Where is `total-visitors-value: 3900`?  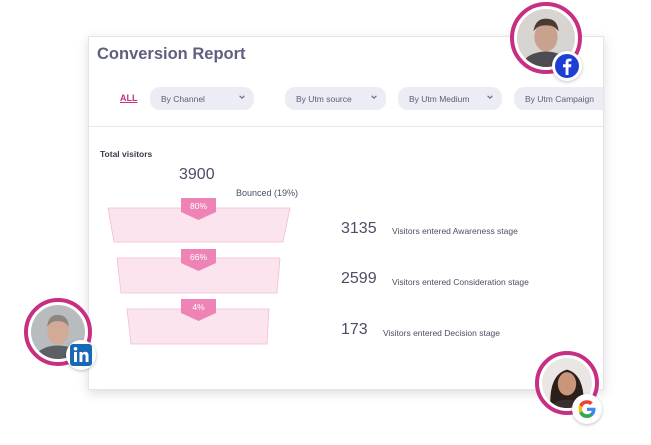 total-visitors-value: 3900 is located at coordinates (197, 174).